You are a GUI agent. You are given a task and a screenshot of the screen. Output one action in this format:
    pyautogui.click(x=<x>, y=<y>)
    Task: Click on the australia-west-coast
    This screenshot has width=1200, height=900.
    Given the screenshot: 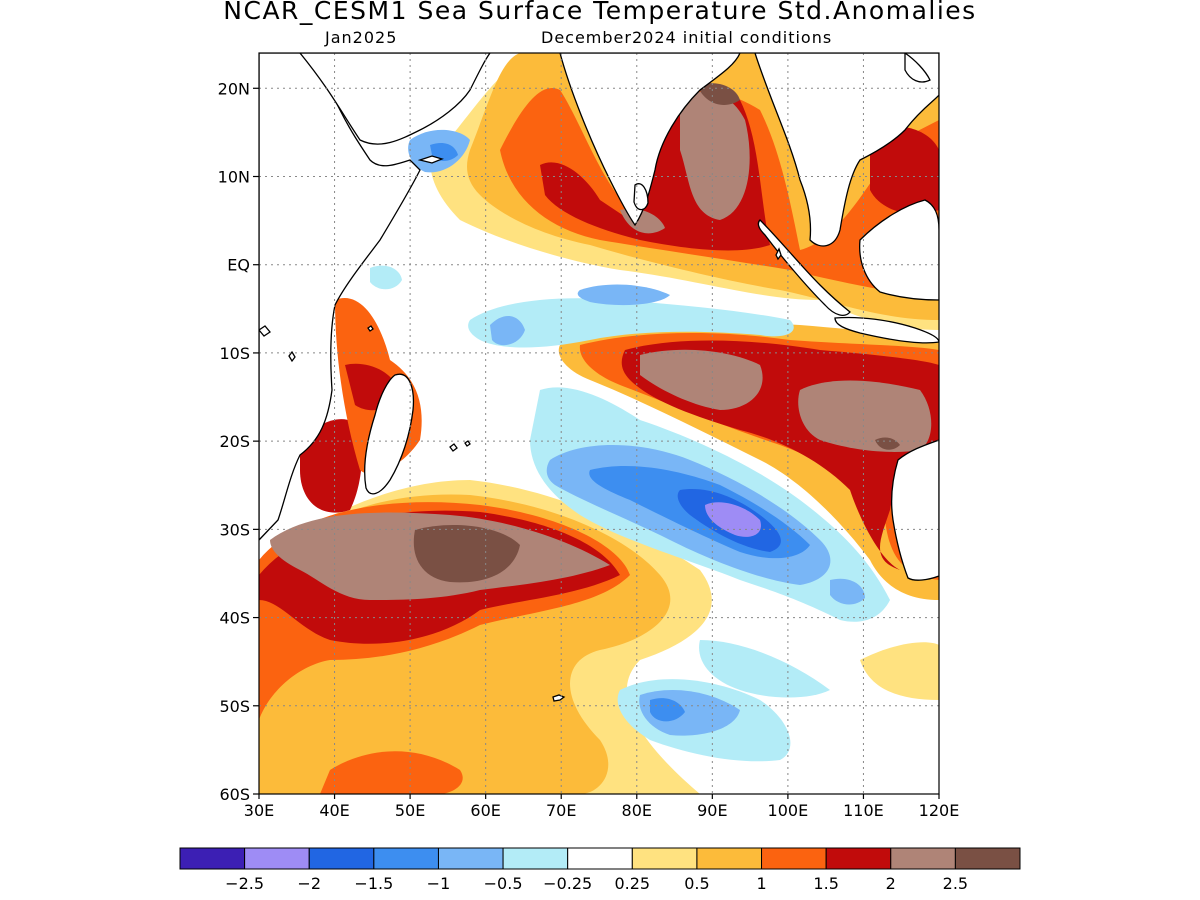 What is the action you would take?
    pyautogui.click(x=915, y=510)
    